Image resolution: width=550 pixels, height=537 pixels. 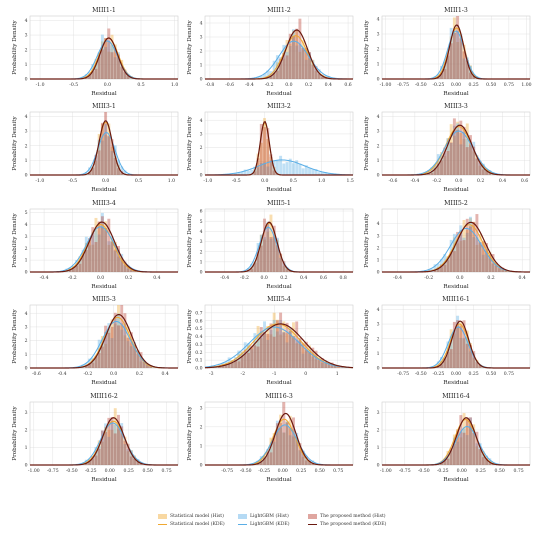 What do you see at coordinates (26, 213) in the screenshot?
I see `y-tick-label: 5` at bounding box center [26, 213].